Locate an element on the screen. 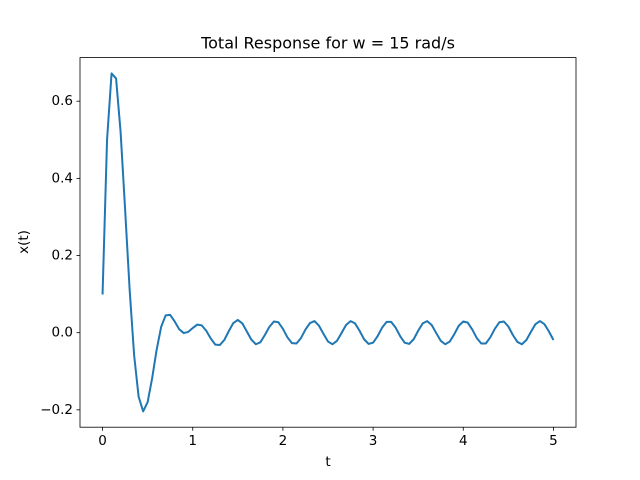 Image resolution: width=640 pixels, height=480 pixels. y-tick-label: 0.6 is located at coordinates (62, 101).